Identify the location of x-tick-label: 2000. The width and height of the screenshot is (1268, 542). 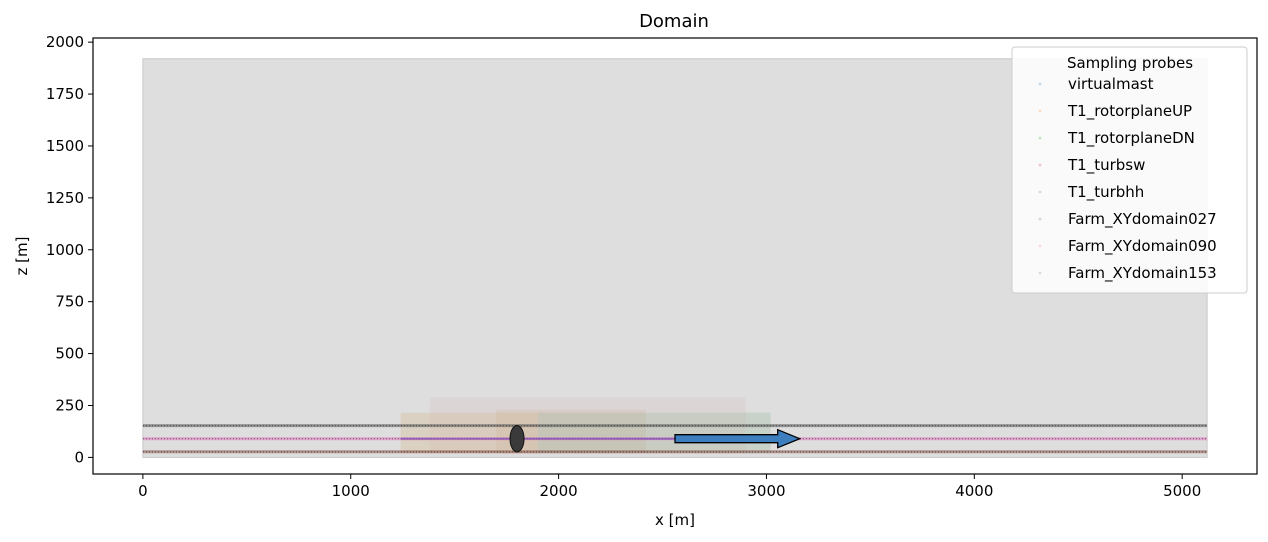
(559, 491).